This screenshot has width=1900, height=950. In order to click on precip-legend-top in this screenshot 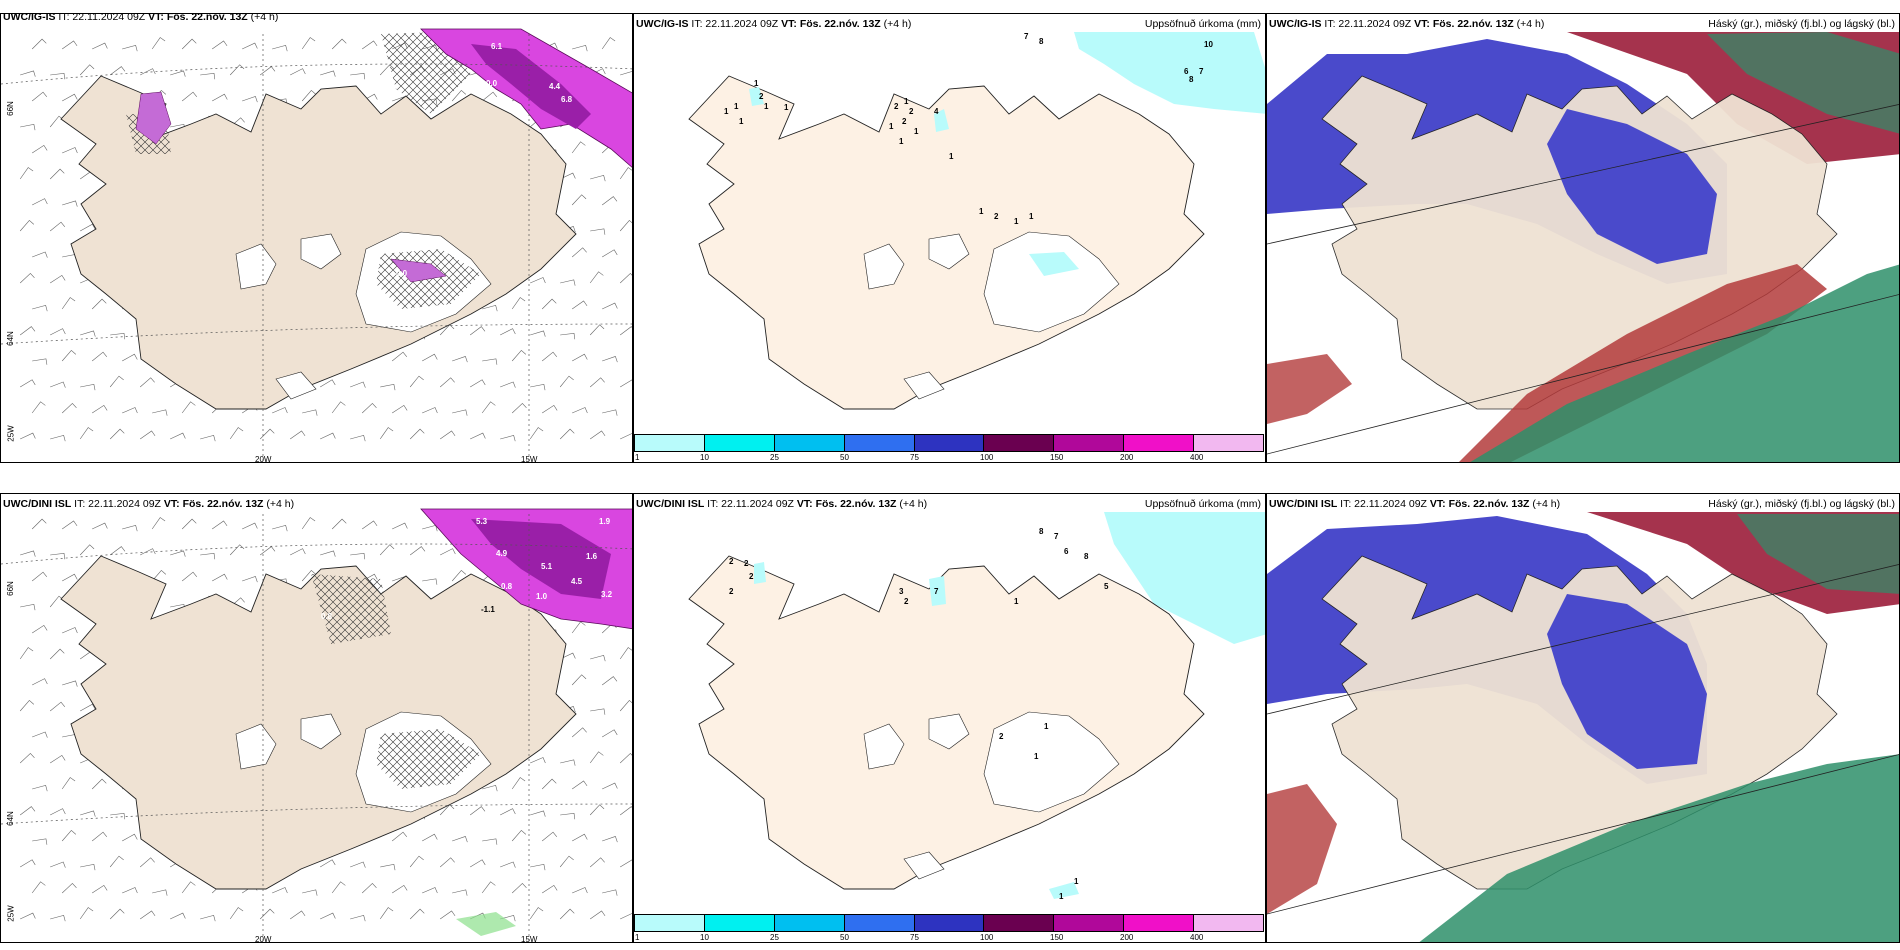, I will do `click(949, 443)`.